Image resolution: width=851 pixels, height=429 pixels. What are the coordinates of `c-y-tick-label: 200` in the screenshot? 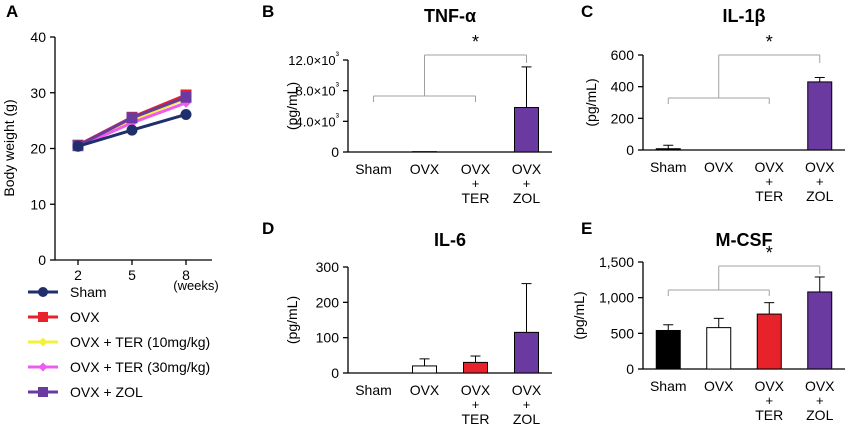 It's located at (623, 118).